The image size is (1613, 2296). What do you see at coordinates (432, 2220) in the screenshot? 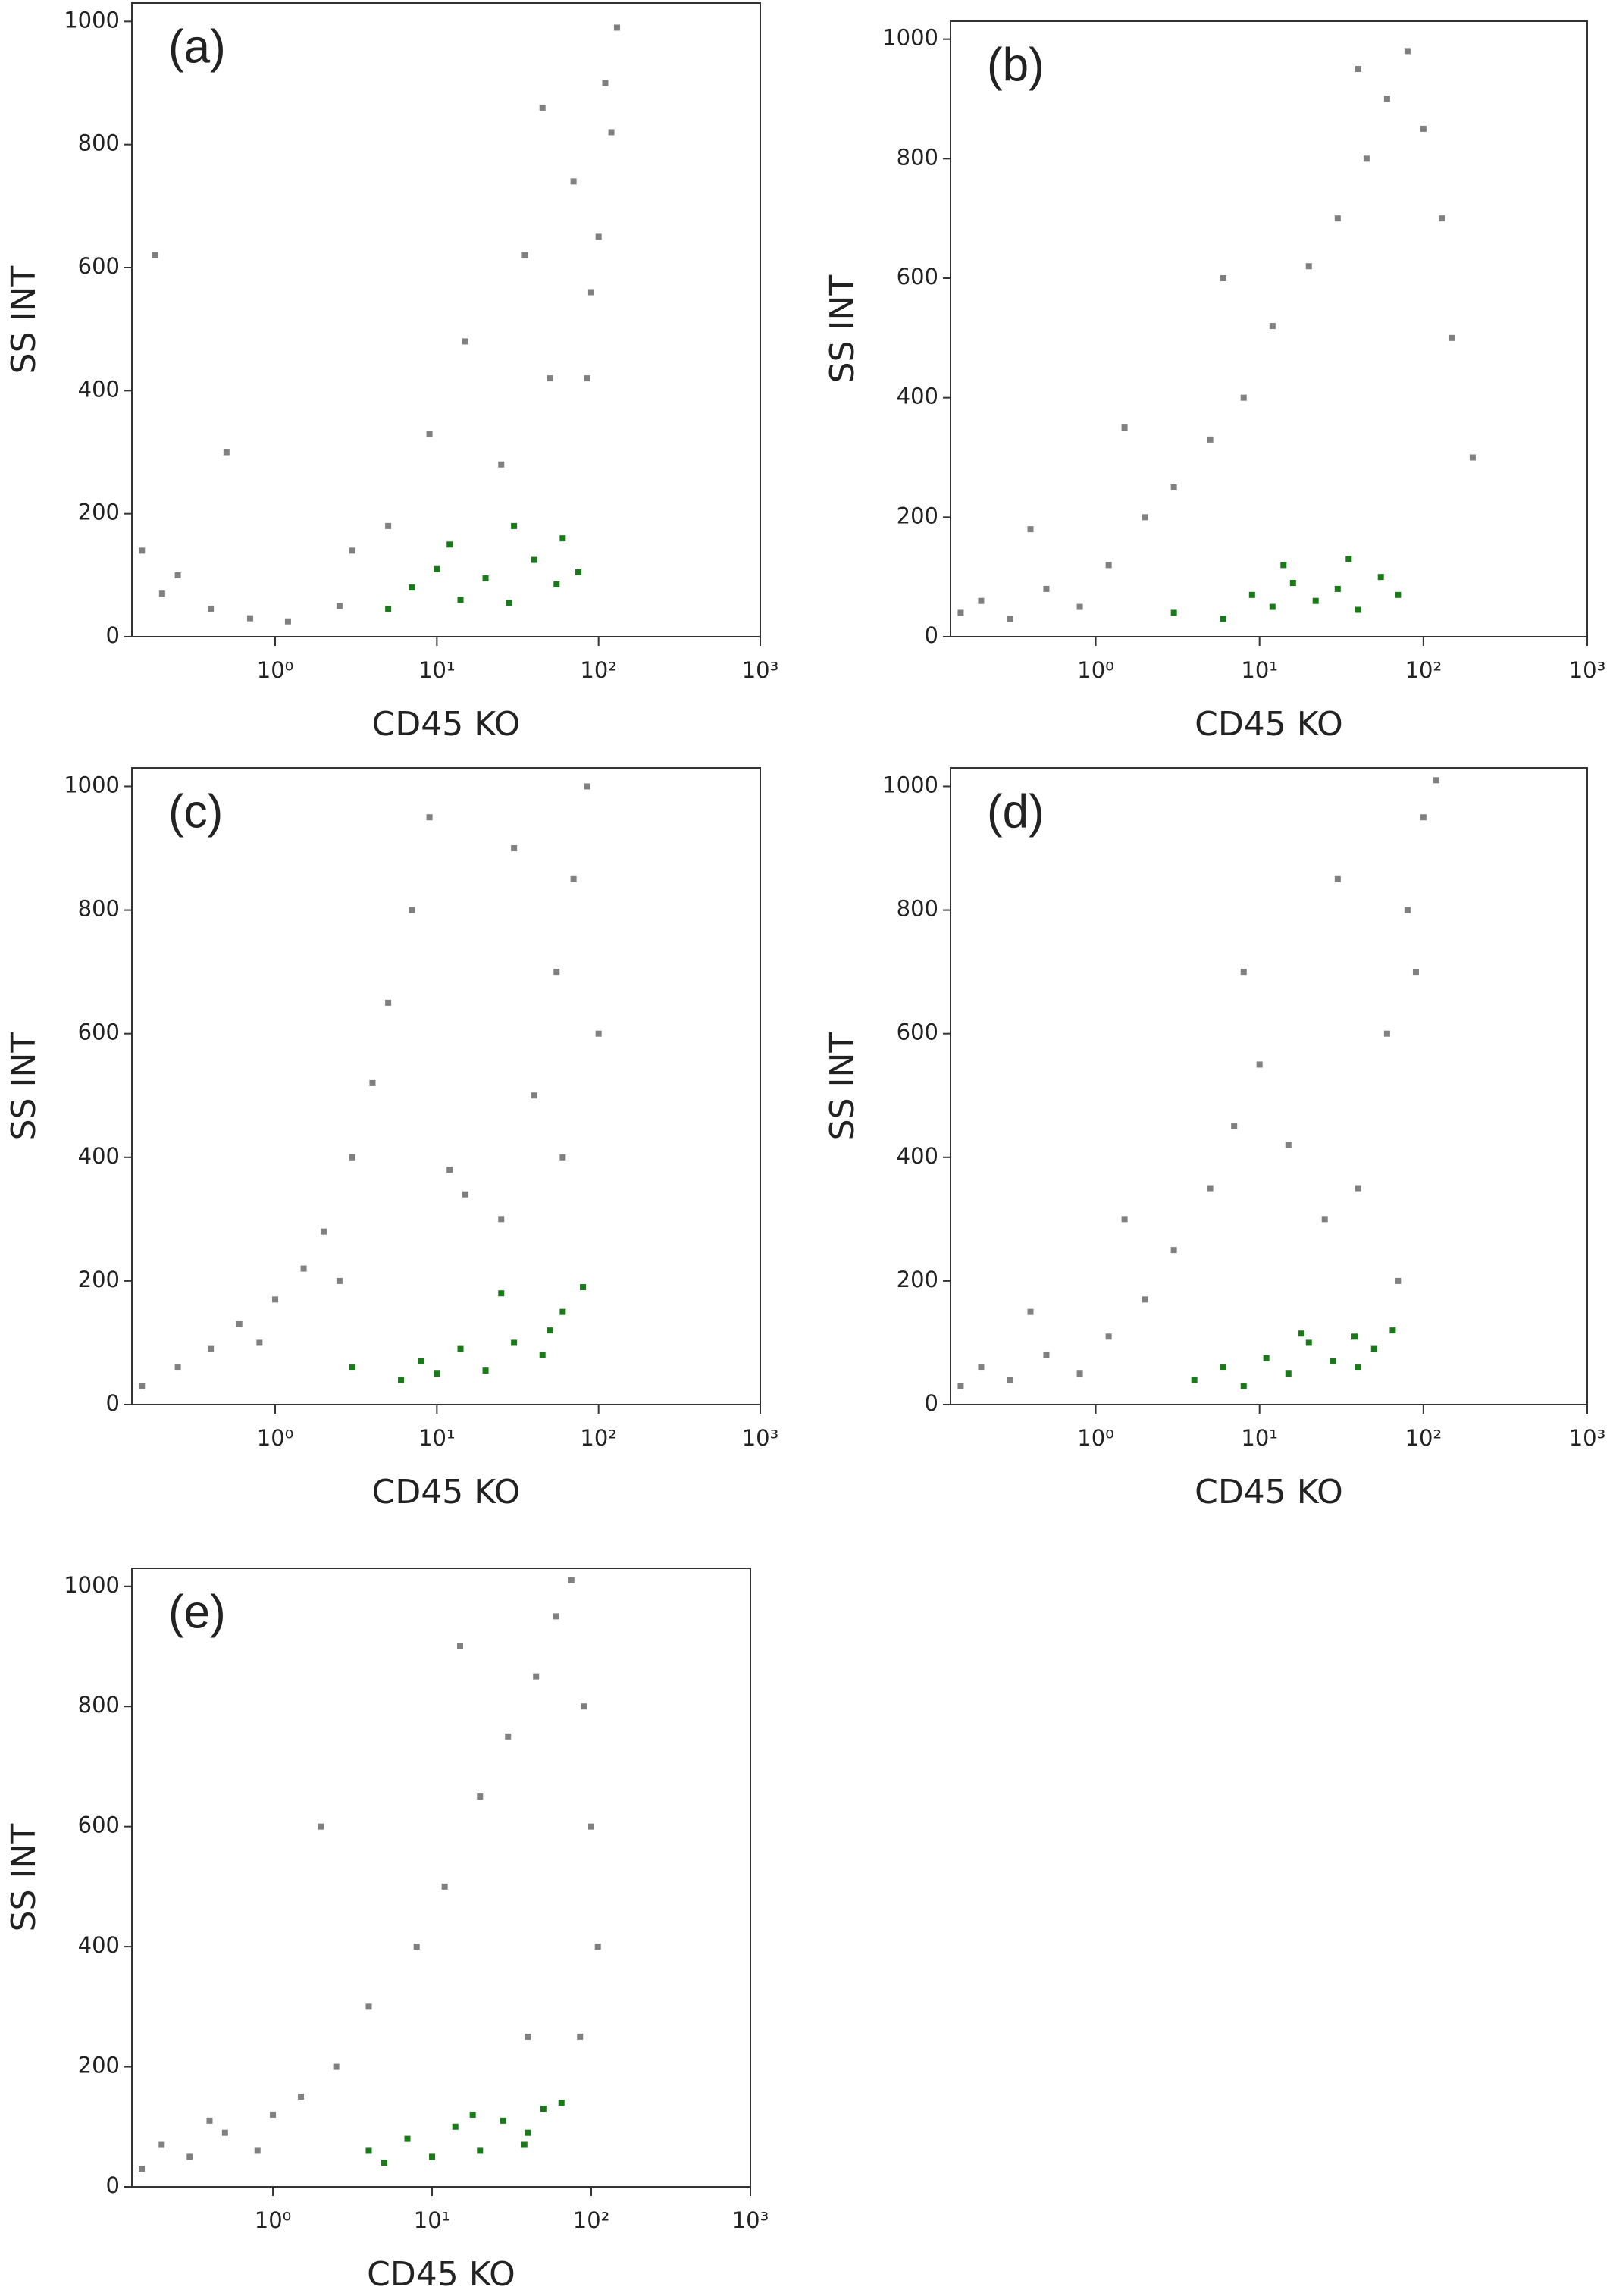
I see `x-tick-label: 10¹` at bounding box center [432, 2220].